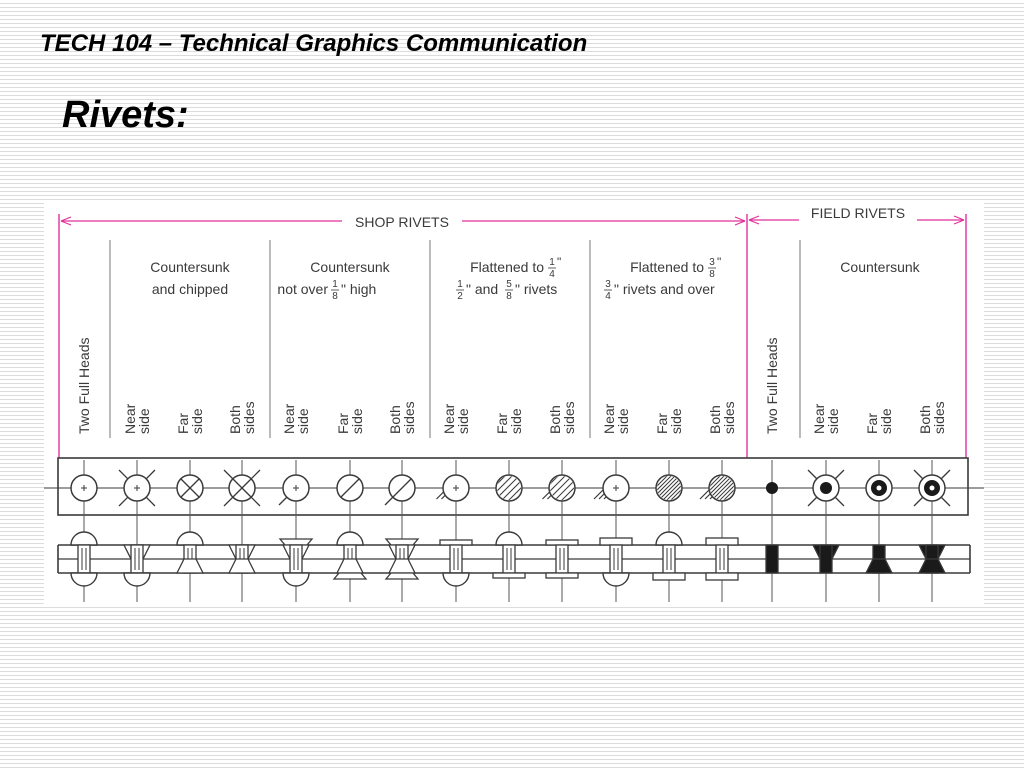 This screenshot has width=1024, height=768. I want to click on plan-view-plate, so click(513, 486).